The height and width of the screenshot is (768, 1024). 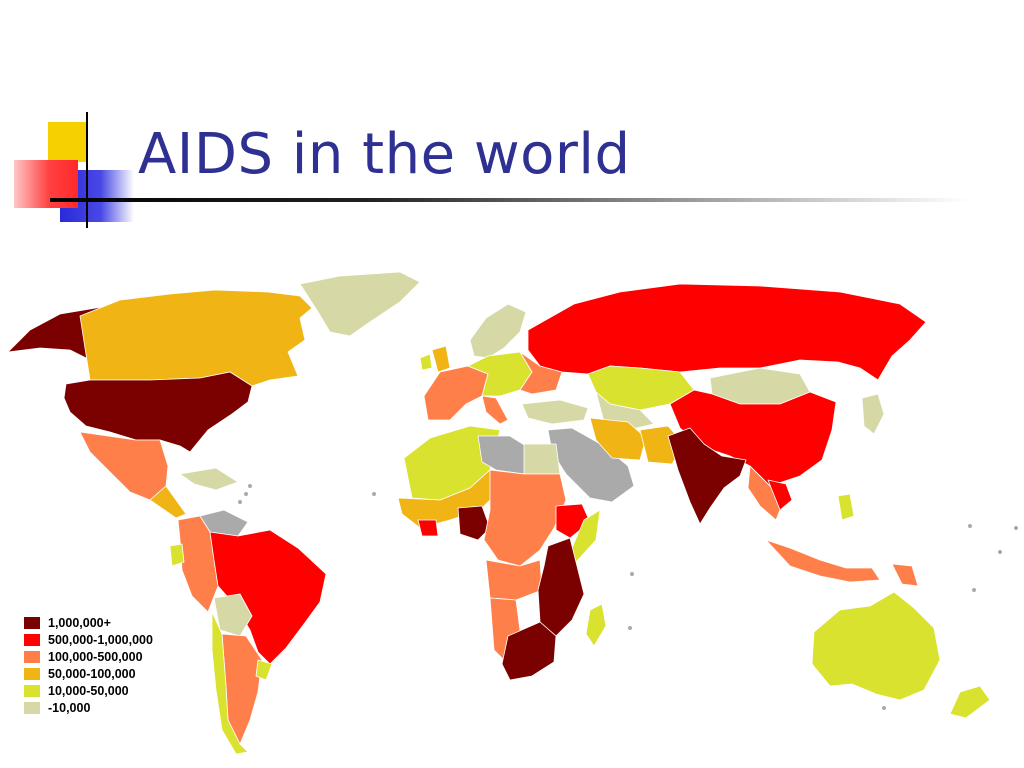 I want to click on map-region-scandinavia, so click(x=498, y=331).